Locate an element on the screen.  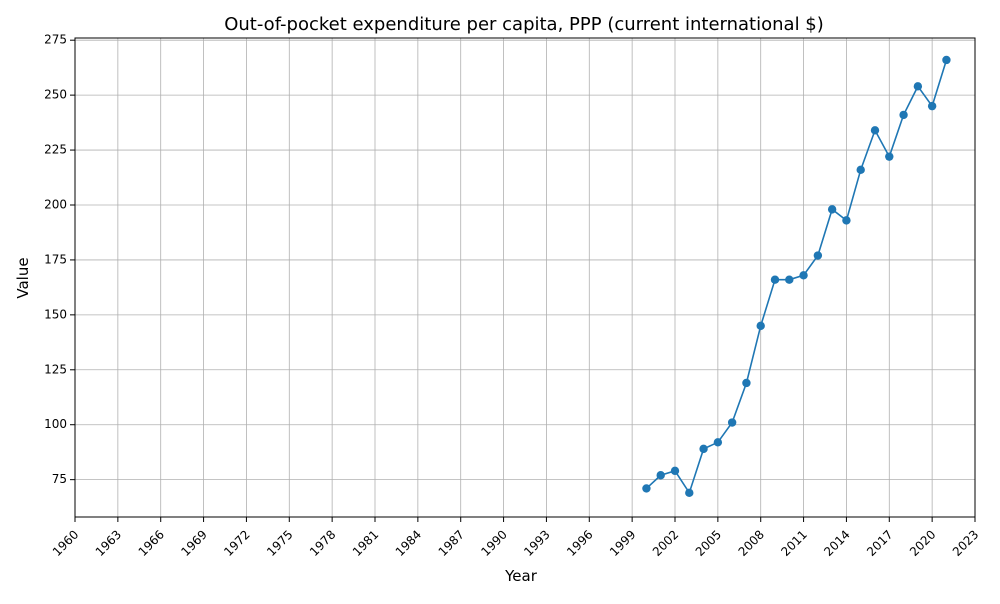
x-tick-label: 1984 is located at coordinates (408, 542).